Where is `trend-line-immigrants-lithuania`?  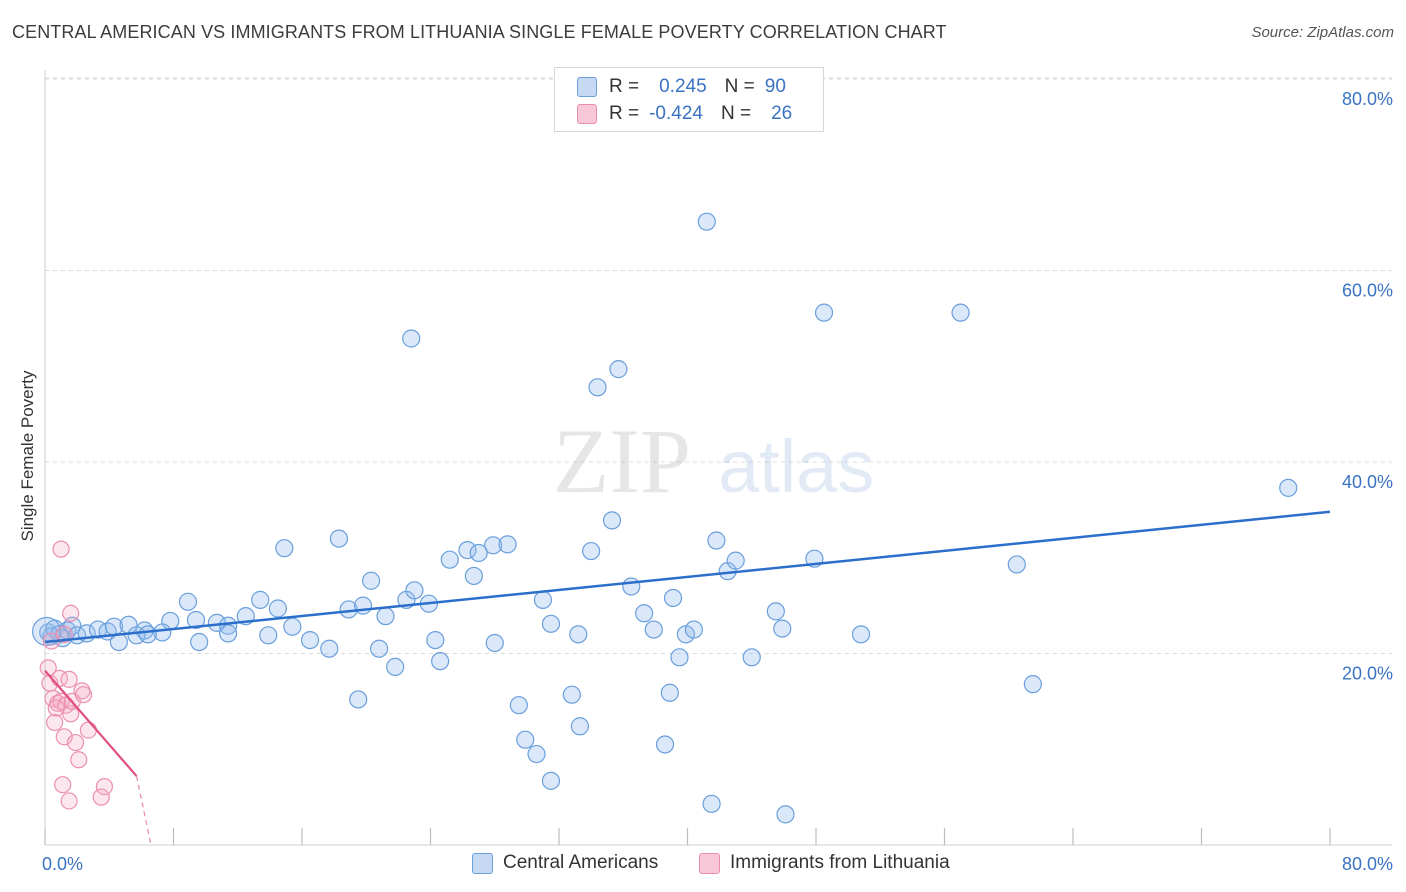
trend-line-immigrants-lithuania is located at coordinates (91, 723).